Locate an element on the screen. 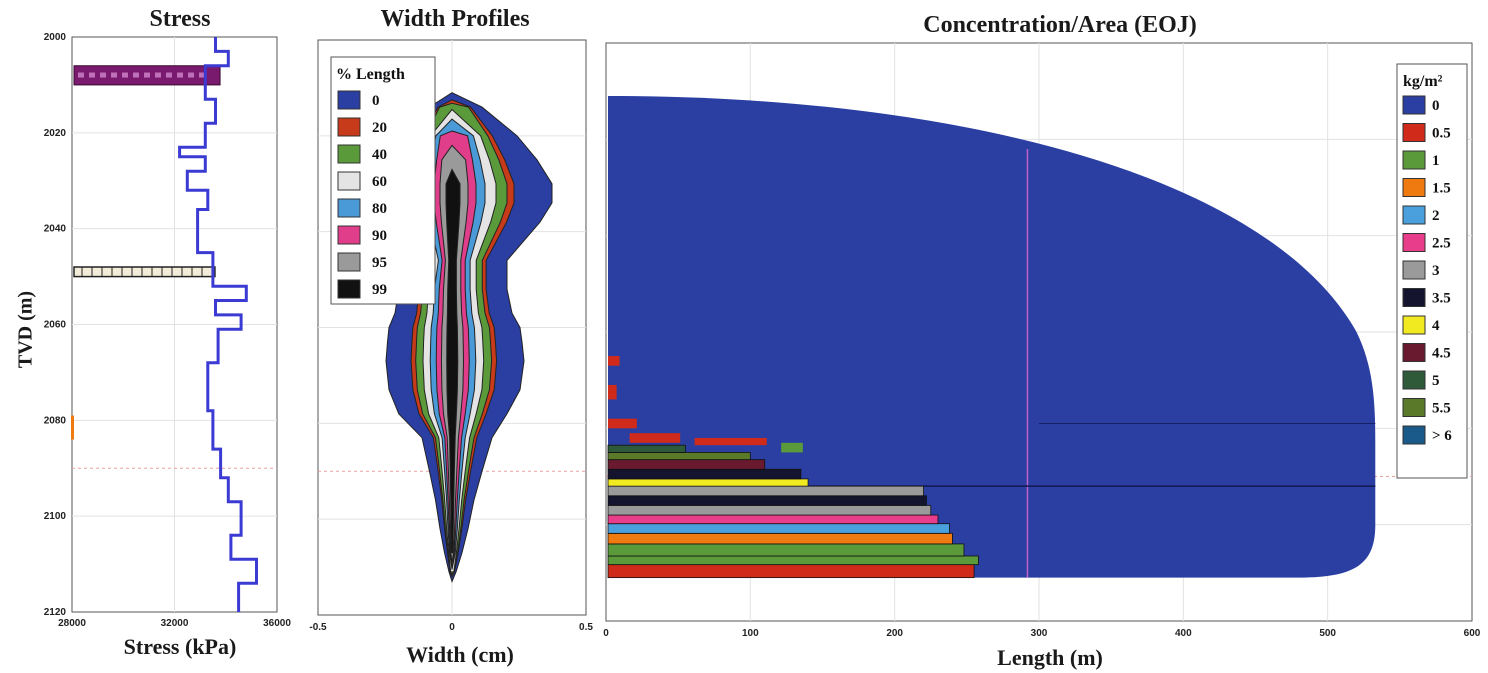 The width and height of the screenshot is (1488, 673). width-x-ticks: -0.5 0 0.5 is located at coordinates (451, 627).